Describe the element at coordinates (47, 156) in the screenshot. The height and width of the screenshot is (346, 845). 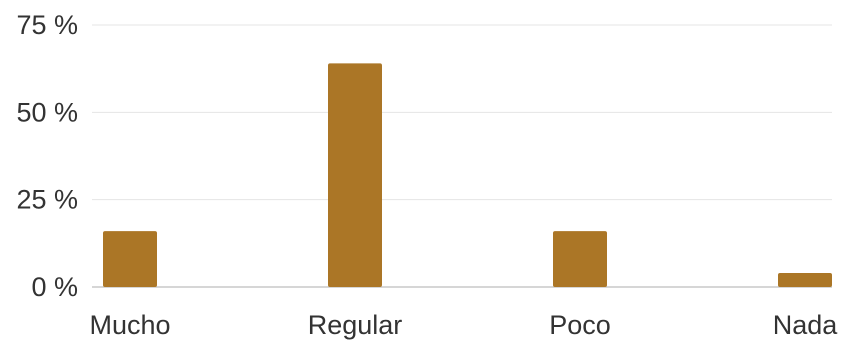
I see `y-axis-ticks: 0 % 25 % 50 % 75 %` at that location.